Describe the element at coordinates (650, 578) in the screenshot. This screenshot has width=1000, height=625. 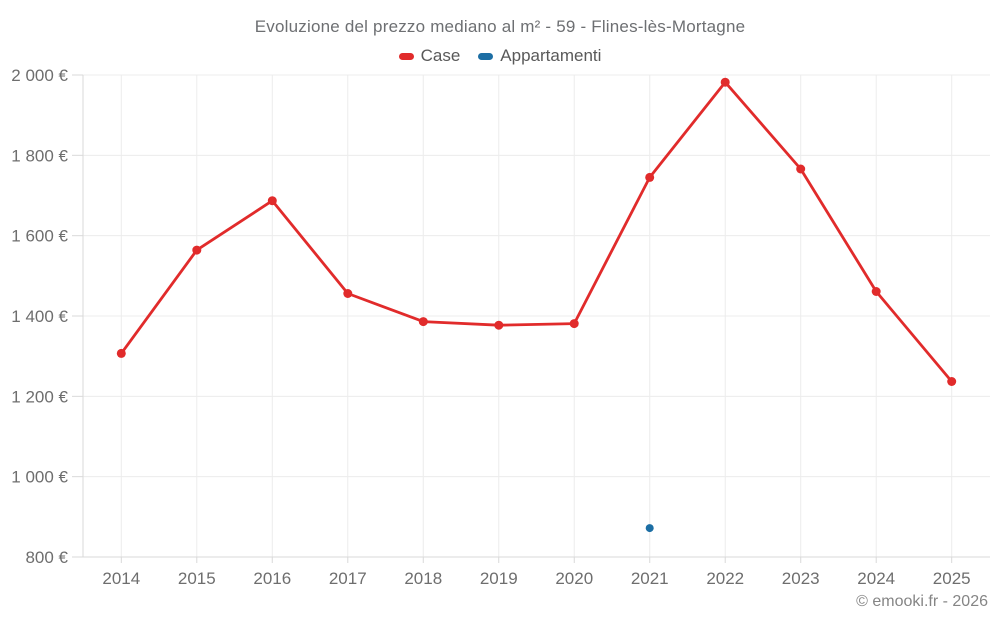
I see `x-axis-label: 2021` at that location.